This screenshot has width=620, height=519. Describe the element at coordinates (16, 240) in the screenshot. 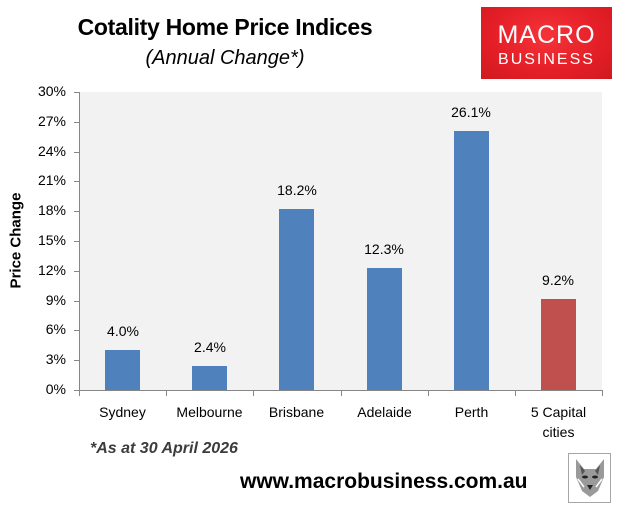

I see `y-axis-title: Price Change` at that location.